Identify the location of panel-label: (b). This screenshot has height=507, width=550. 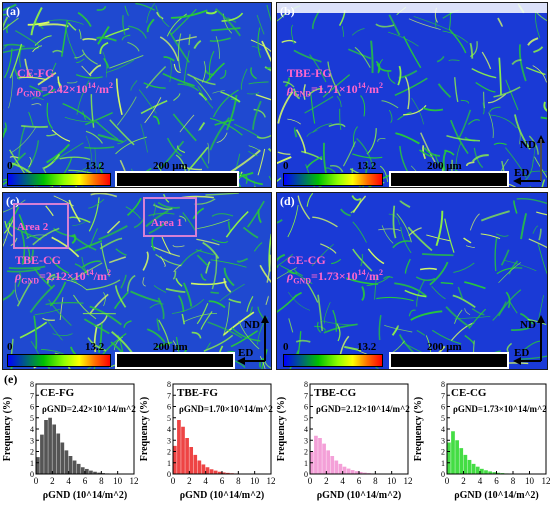
(287, 11).